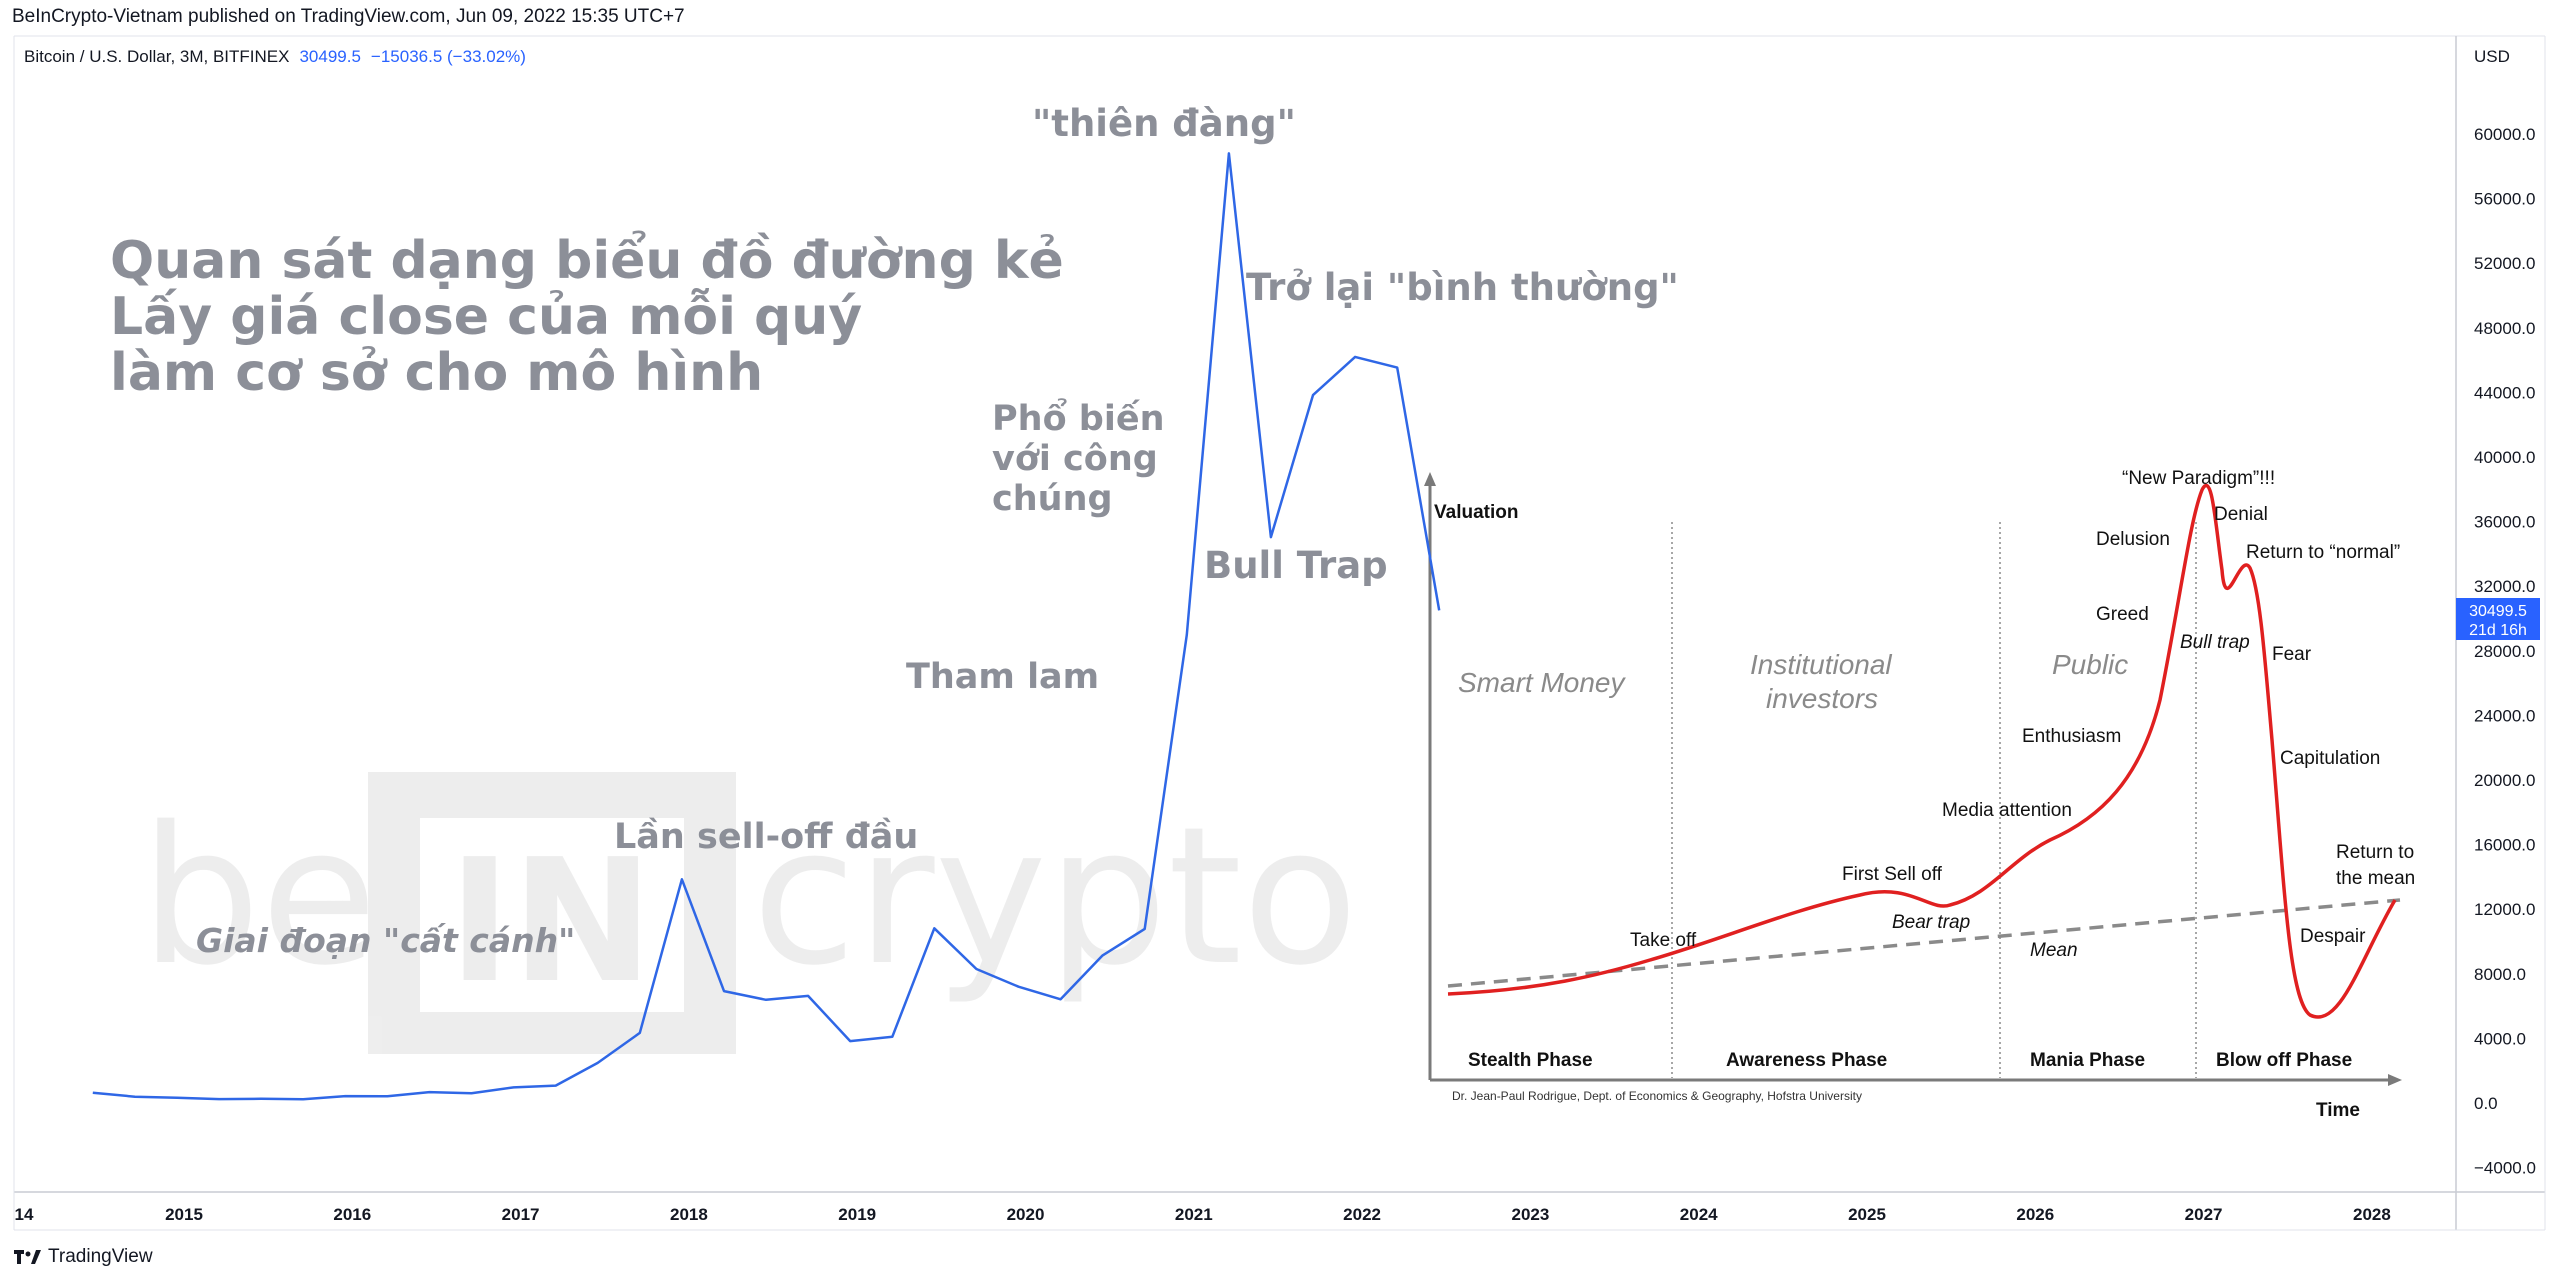  I want to click on time-tick-label: 2023, so click(1530, 1214).